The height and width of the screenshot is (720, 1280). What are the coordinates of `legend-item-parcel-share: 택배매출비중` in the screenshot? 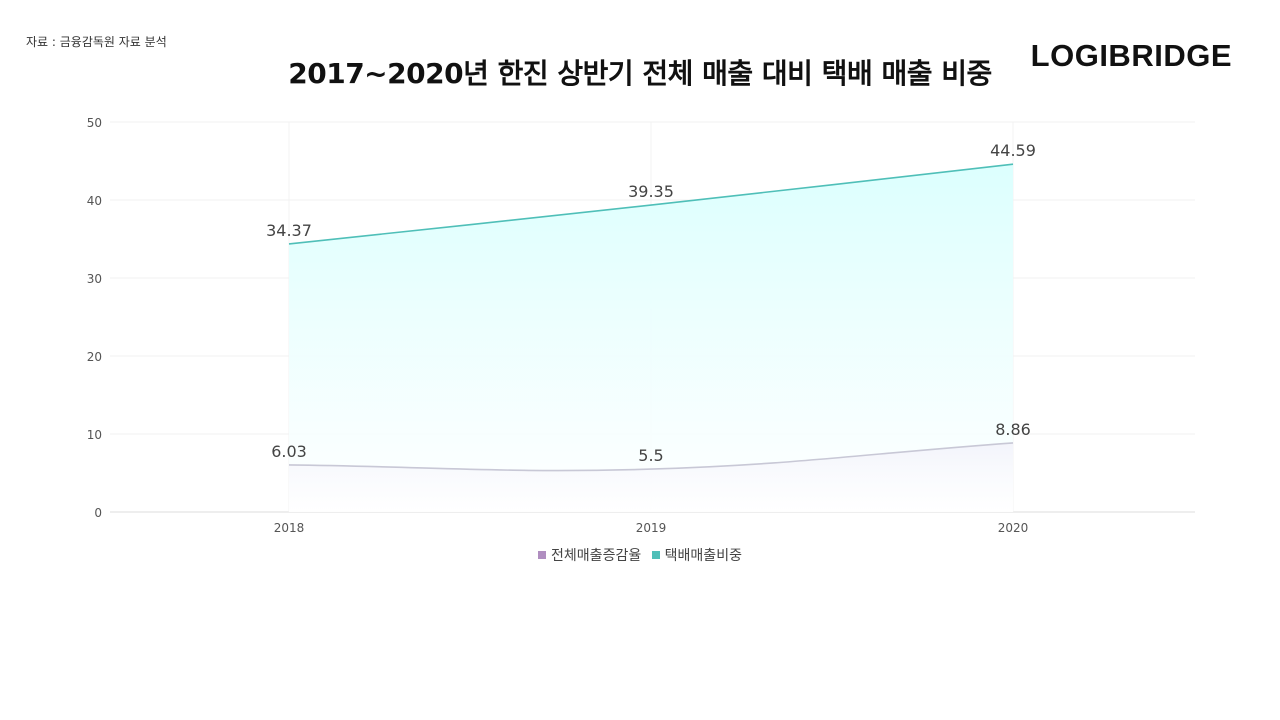 It's located at (696, 555).